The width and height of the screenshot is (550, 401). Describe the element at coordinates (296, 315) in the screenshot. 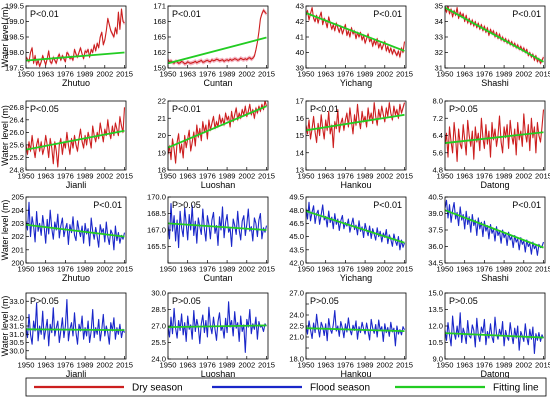

I see `y-tick-label: 24.0` at that location.